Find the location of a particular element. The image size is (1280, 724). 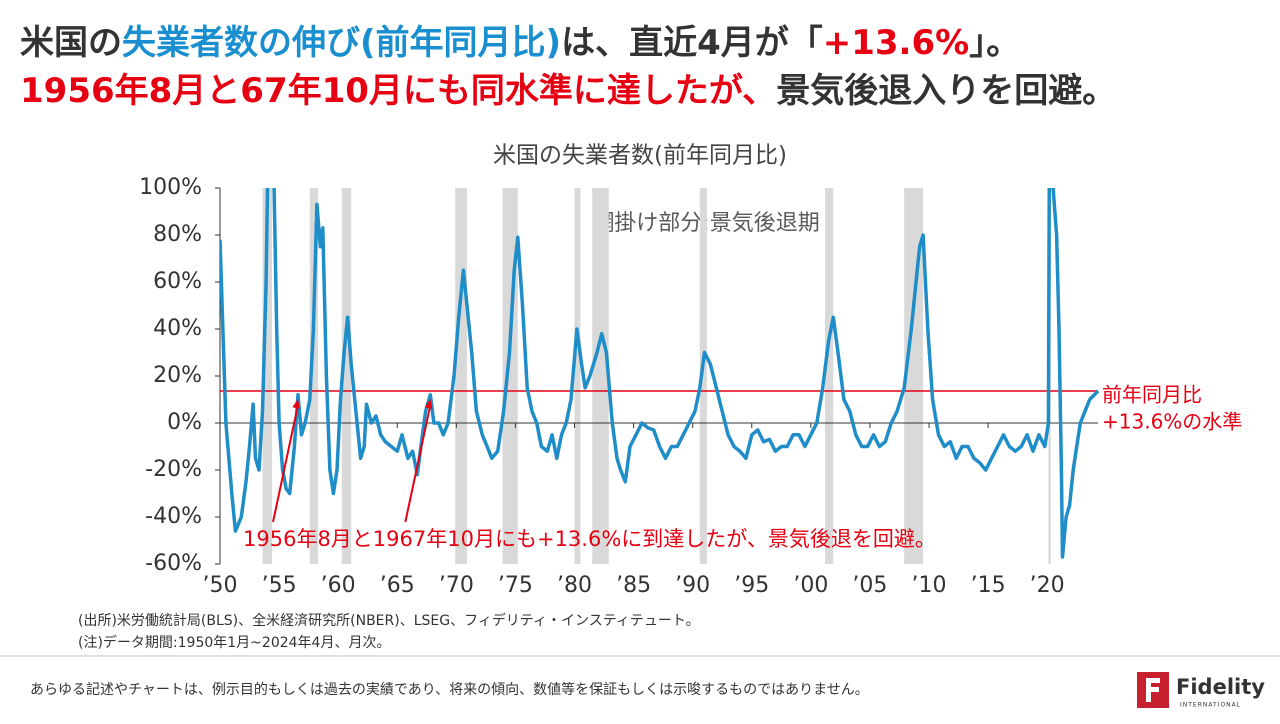

headline-part: 失業者数の伸び(前年同月比) is located at coordinates (341, 43).